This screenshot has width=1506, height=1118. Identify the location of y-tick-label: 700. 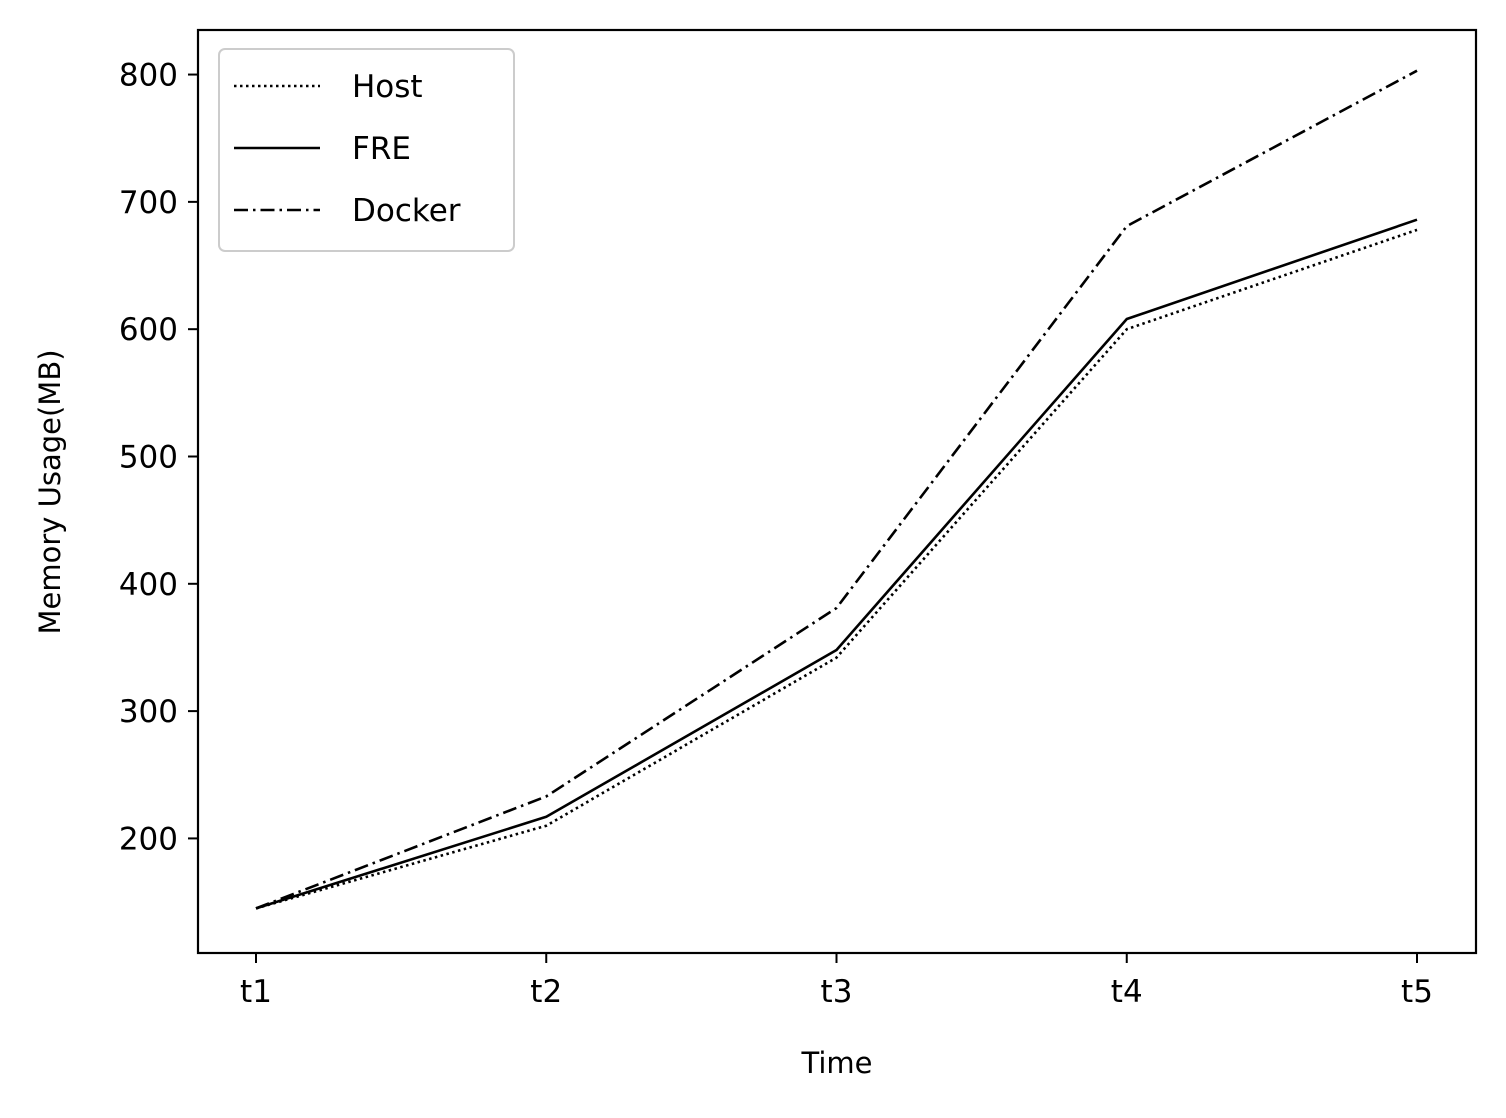
(148, 203).